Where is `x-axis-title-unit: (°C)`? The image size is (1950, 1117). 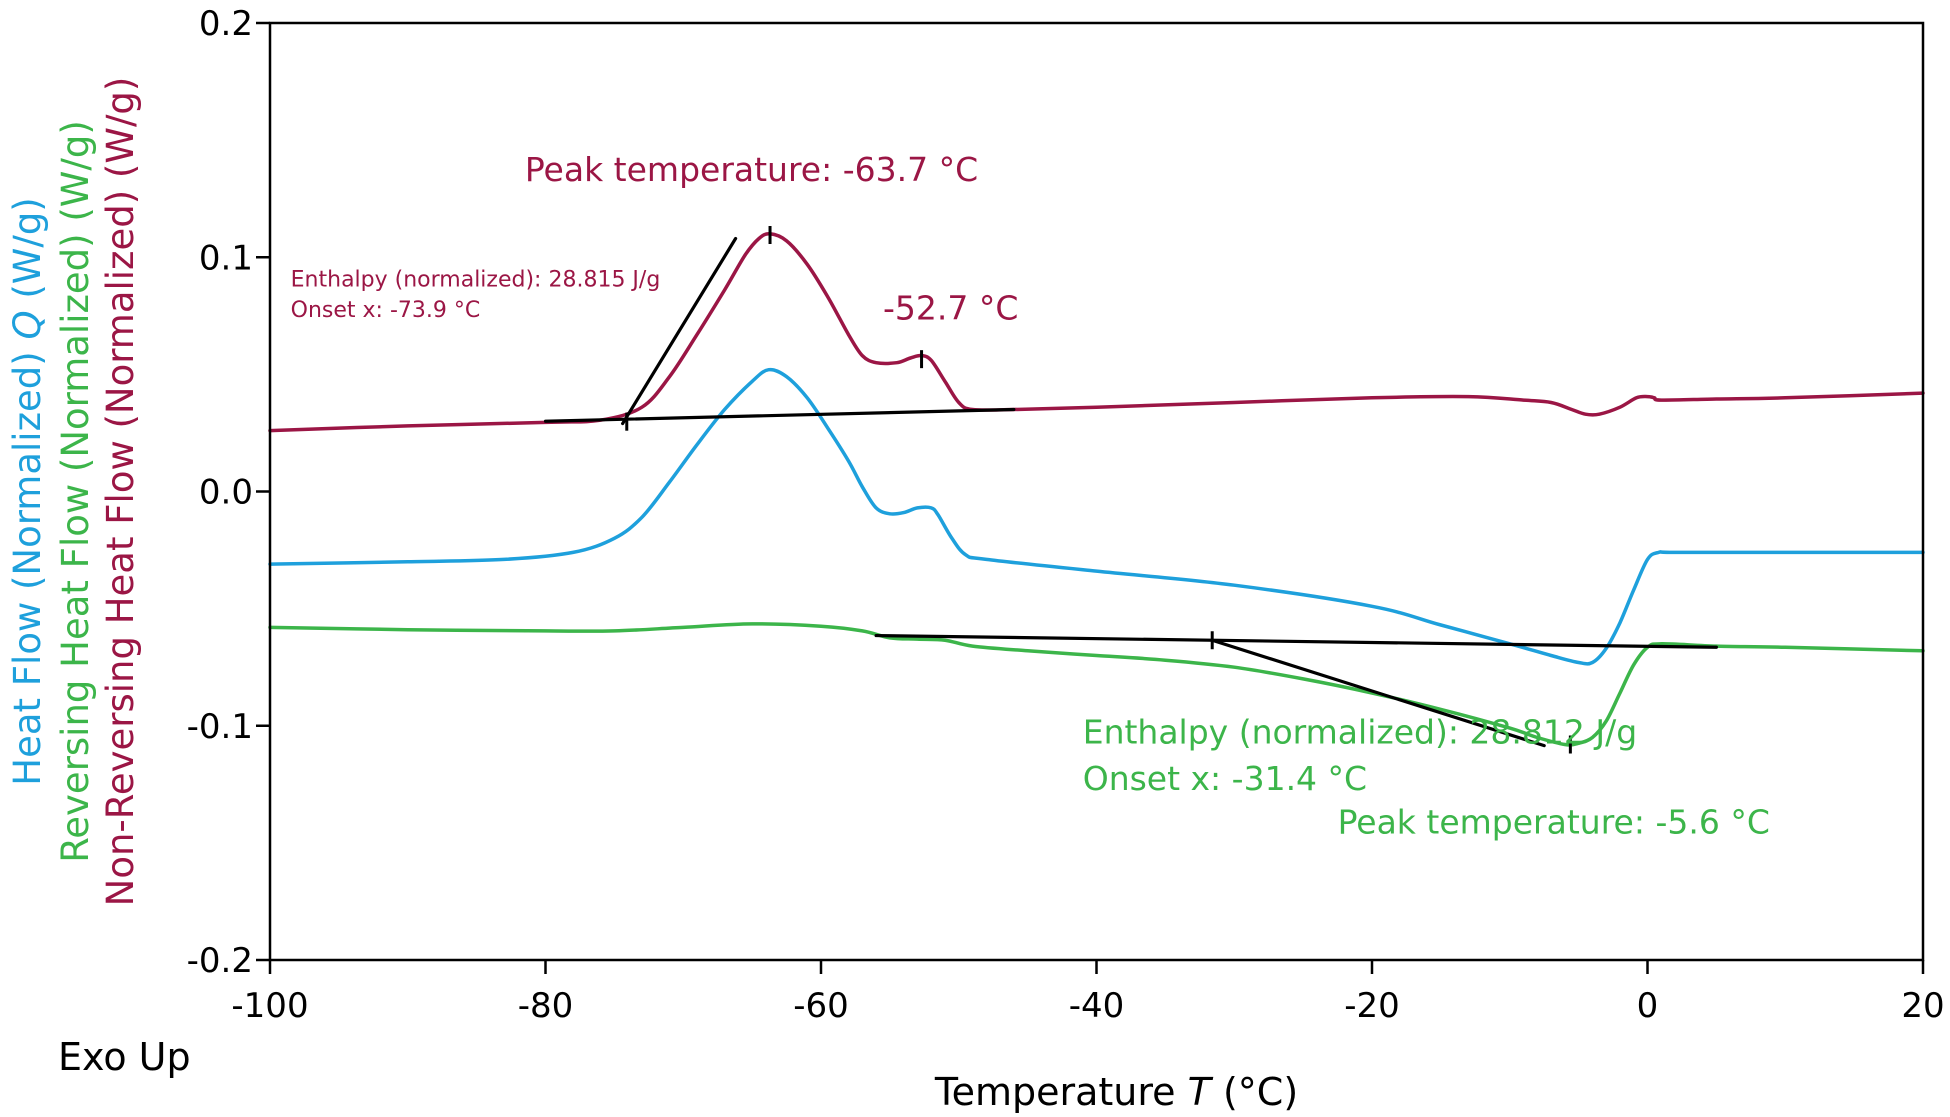 x-axis-title-unit: (°C) is located at coordinates (1260, 1092).